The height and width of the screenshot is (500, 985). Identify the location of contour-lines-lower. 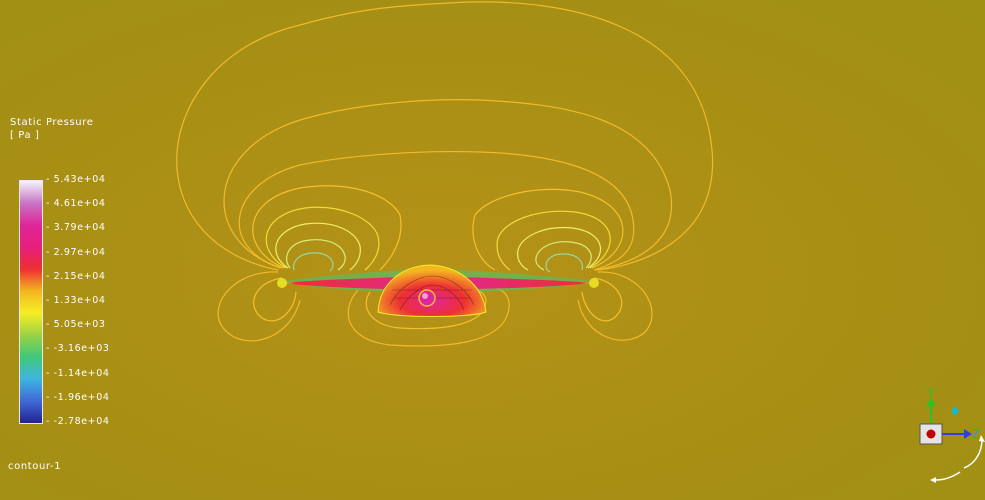
(435, 309).